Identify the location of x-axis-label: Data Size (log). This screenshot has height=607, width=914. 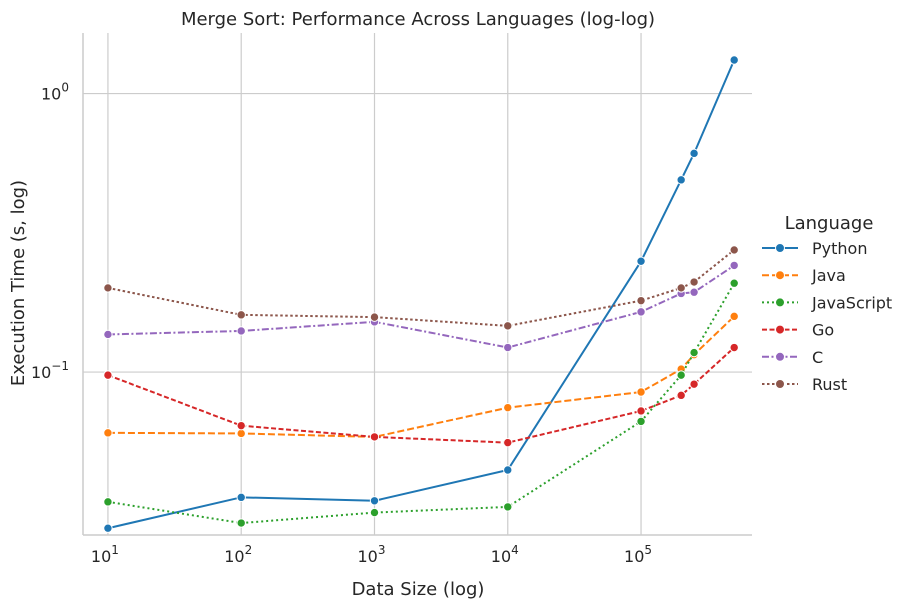
(418, 589).